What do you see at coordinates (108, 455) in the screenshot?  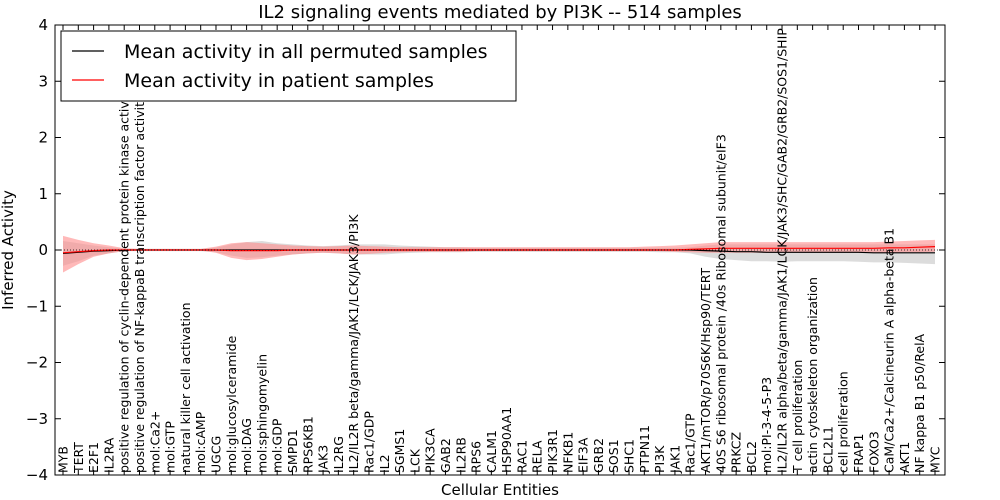 I see `x-tick-label: IL2RA` at bounding box center [108, 455].